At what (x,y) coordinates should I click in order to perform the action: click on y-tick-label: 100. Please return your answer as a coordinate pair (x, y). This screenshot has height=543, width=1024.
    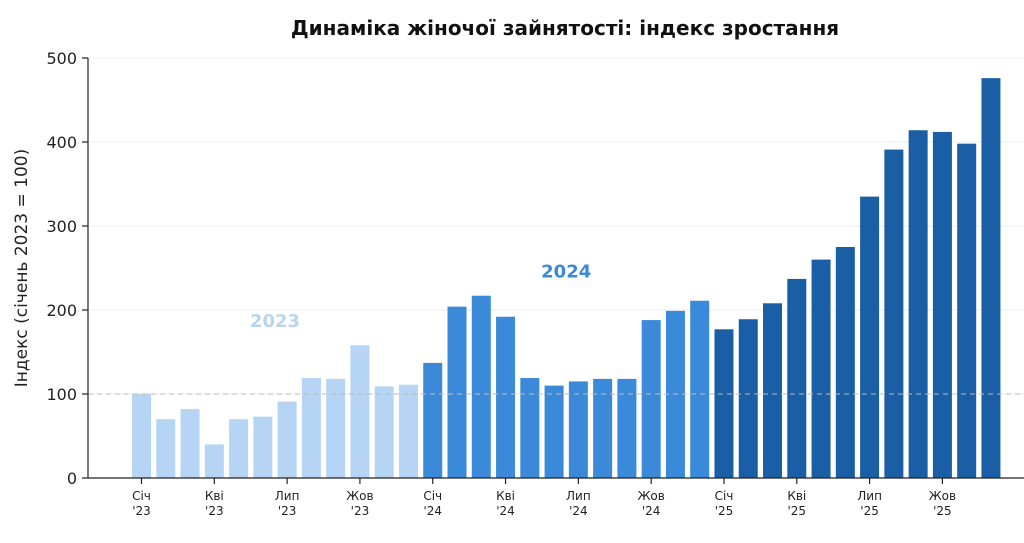
    Looking at the image, I should click on (61, 394).